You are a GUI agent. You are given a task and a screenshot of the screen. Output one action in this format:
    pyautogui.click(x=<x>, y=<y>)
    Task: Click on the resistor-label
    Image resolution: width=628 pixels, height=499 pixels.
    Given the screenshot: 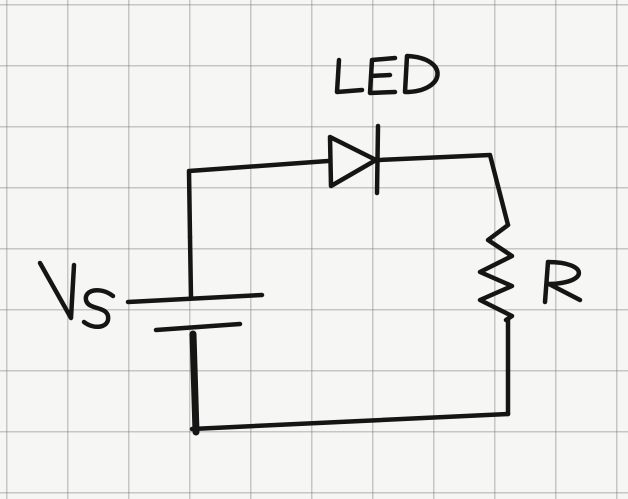 What is the action you would take?
    pyautogui.click(x=562, y=282)
    